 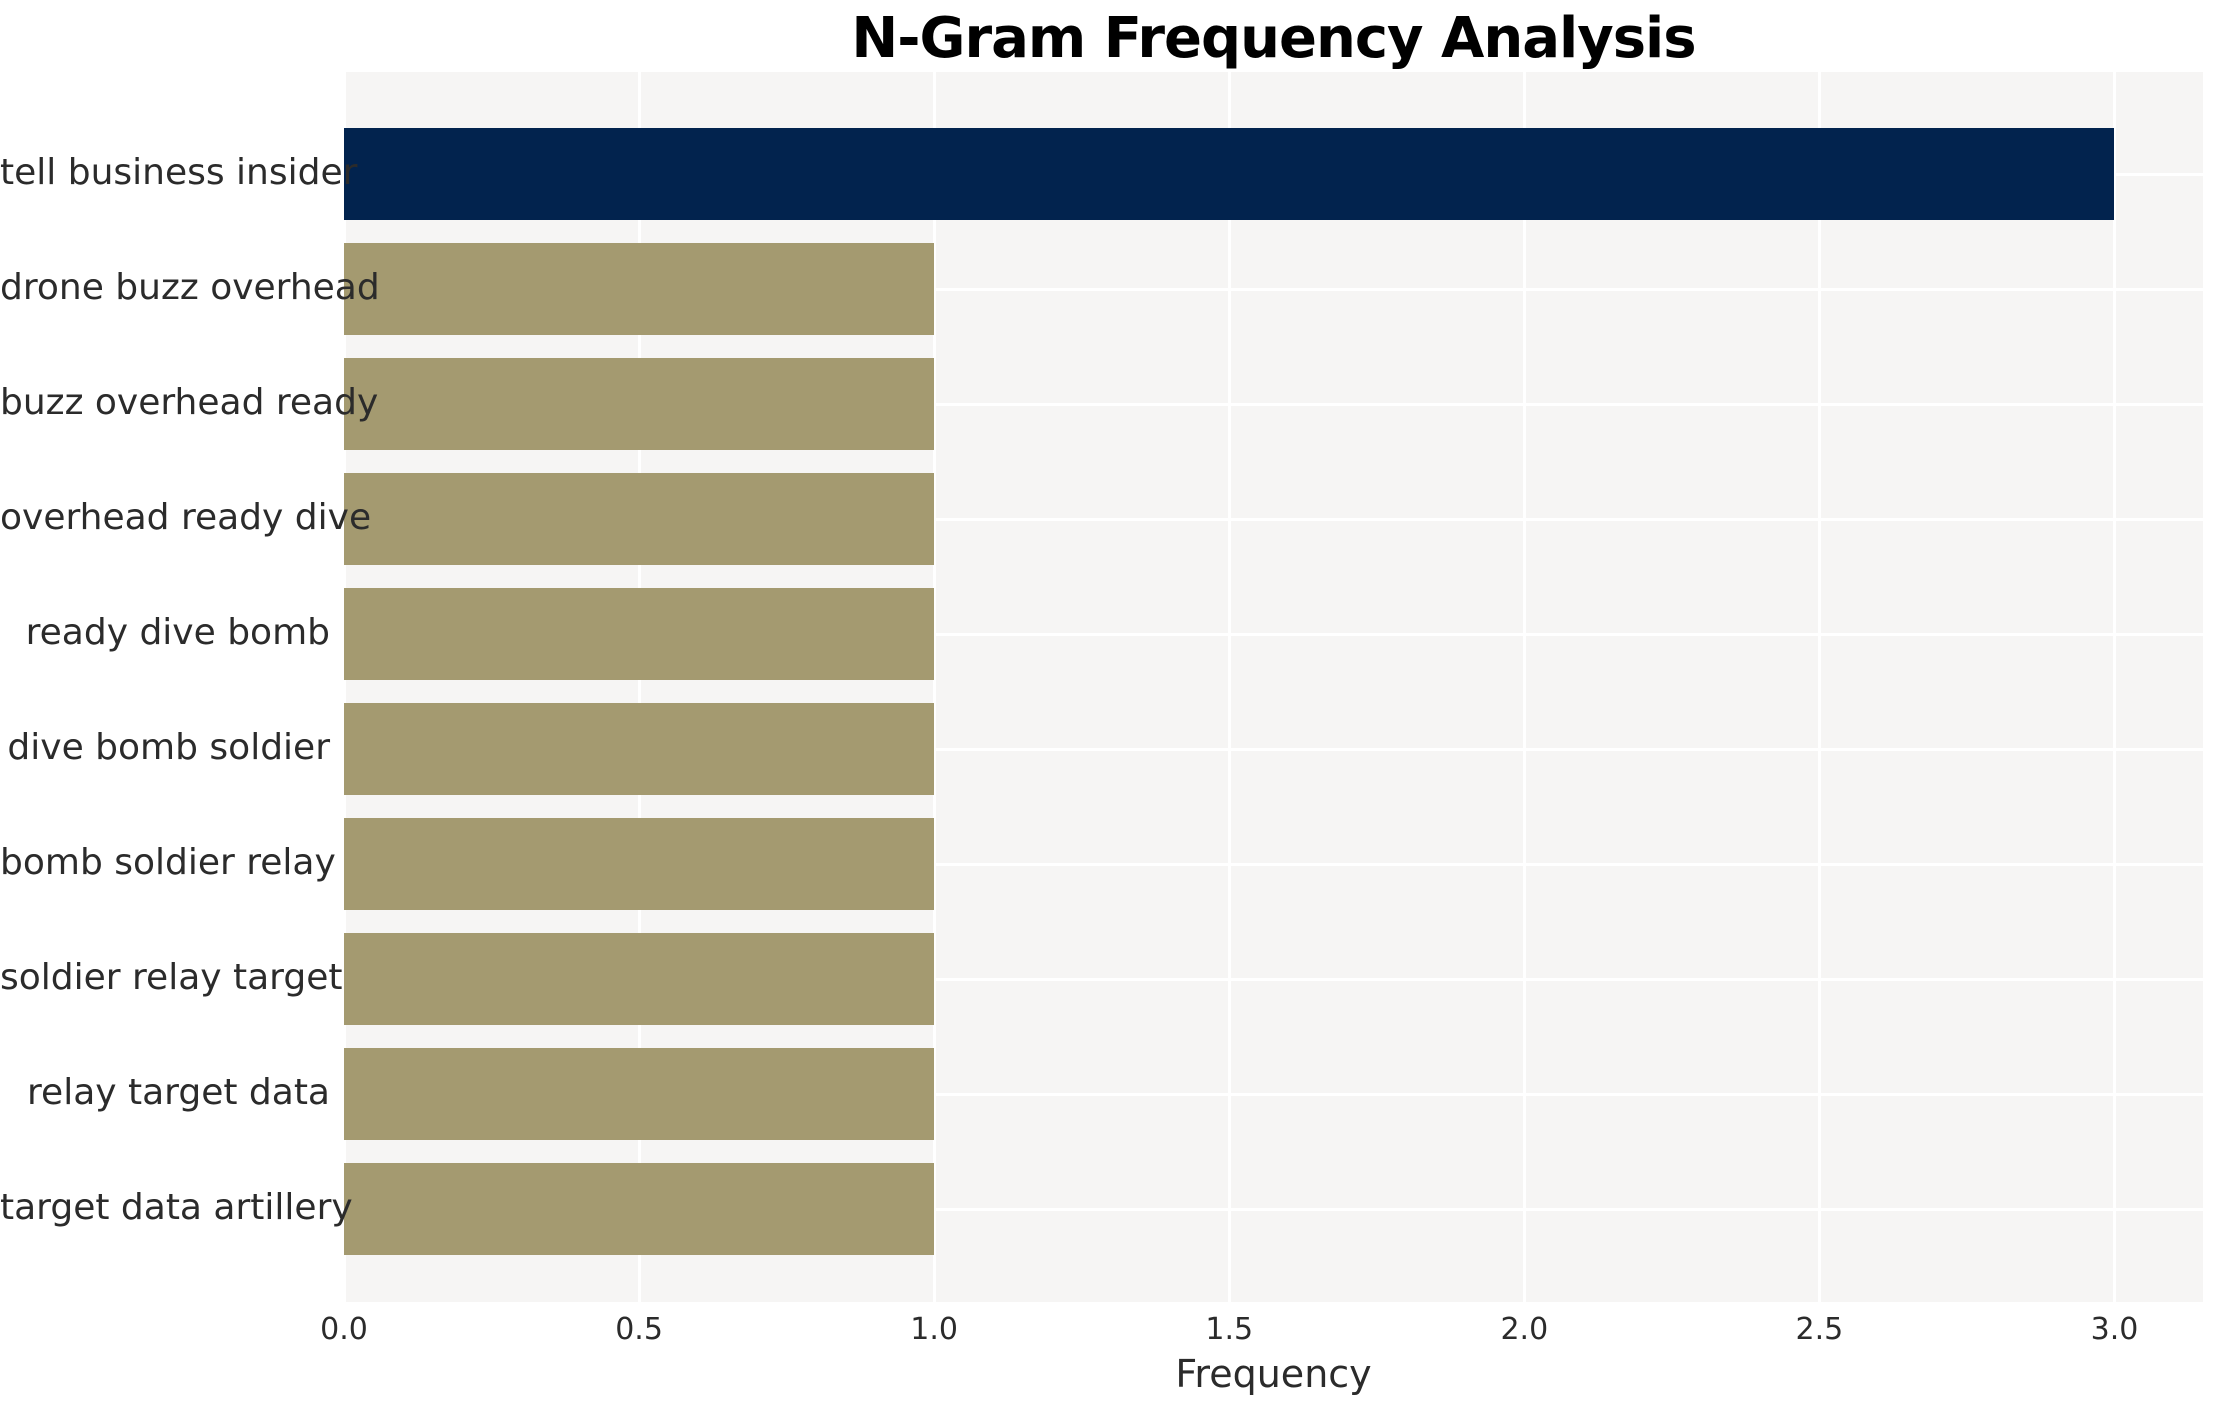 I want to click on x-tick-label: 2.5, so click(x=1819, y=1329).